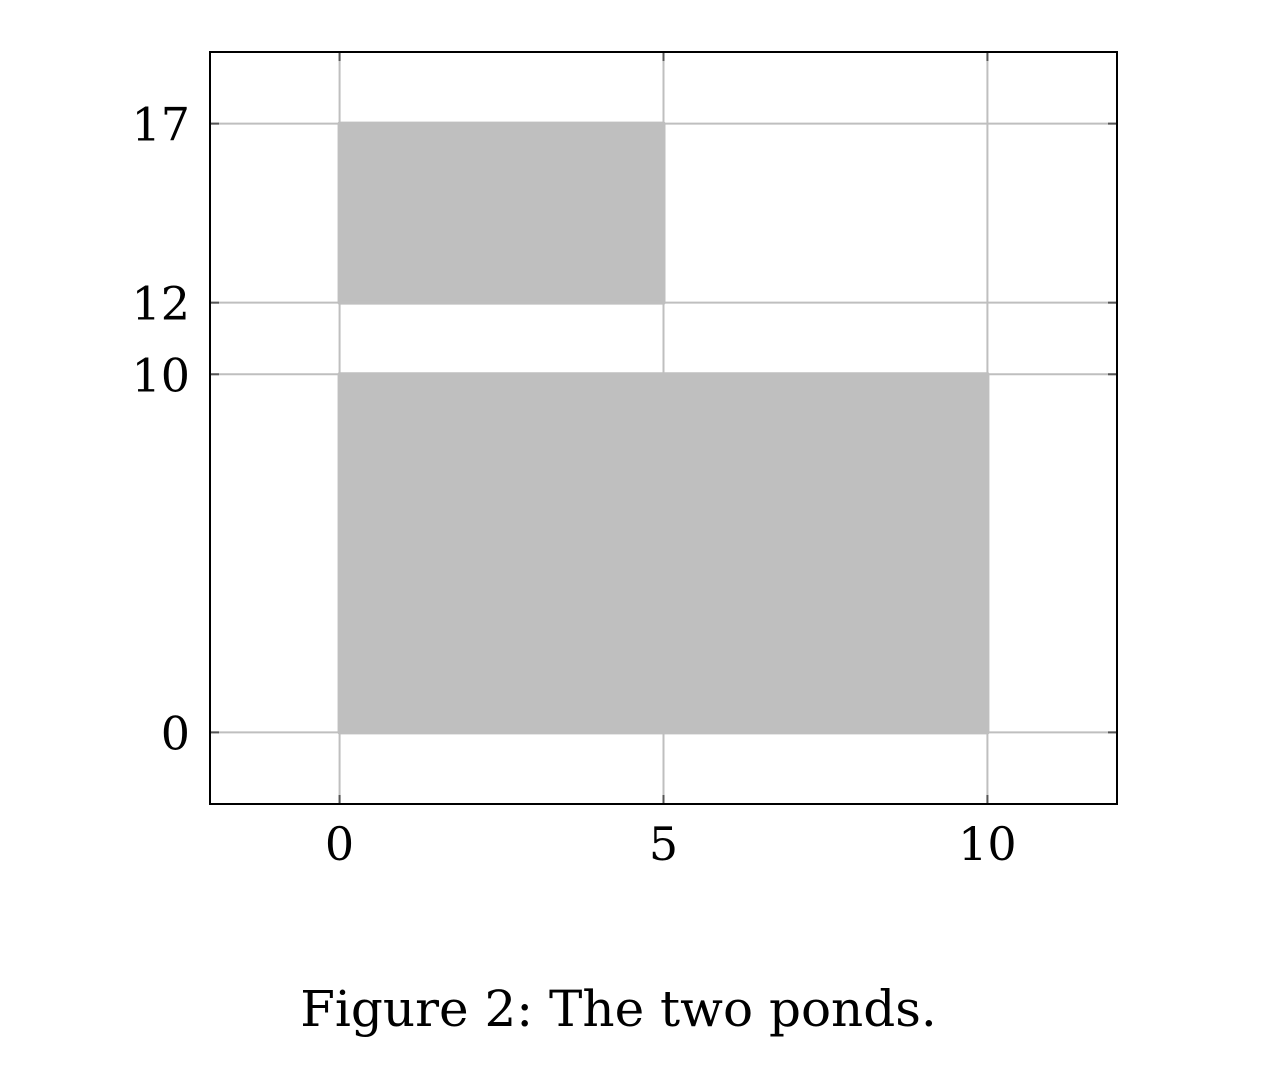 Image resolution: width=1277 pixels, height=1087 pixels. I want to click on x-tick-label: 0, so click(339, 844).